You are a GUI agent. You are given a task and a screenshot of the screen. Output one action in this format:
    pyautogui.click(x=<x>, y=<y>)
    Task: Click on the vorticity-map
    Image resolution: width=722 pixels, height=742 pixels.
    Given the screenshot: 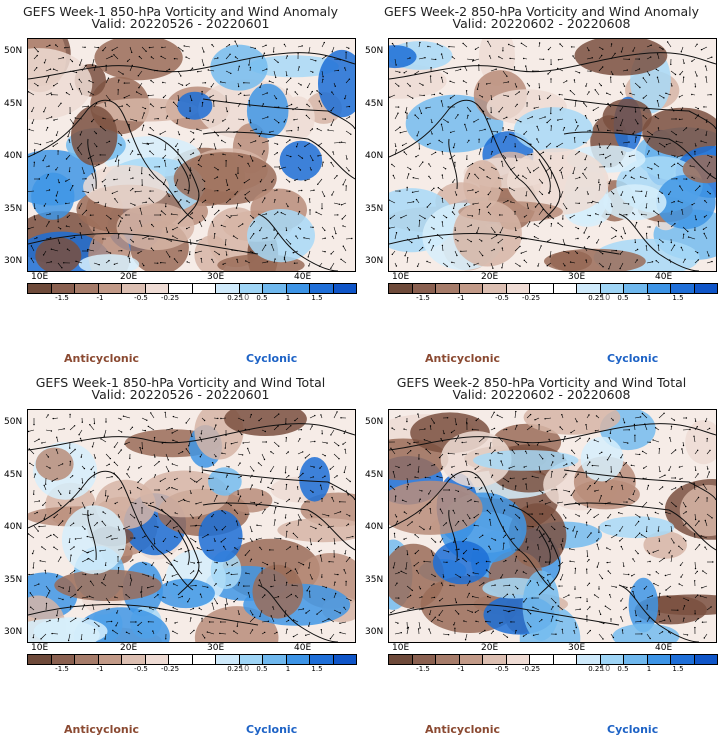 What is the action you would take?
    pyautogui.click(x=191, y=155)
    